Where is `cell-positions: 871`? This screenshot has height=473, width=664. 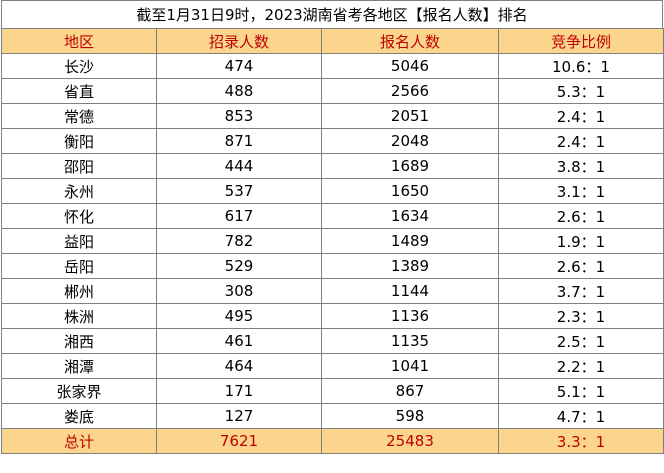
cell-positions: 871 is located at coordinates (239, 141).